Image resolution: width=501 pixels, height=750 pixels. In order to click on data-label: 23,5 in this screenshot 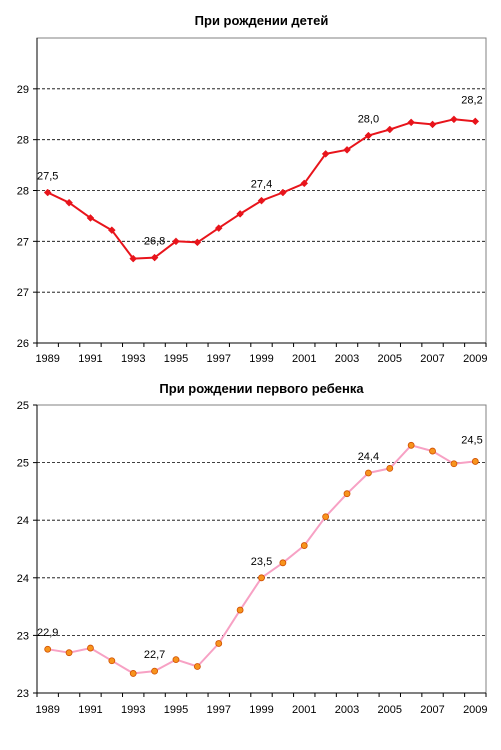, I will do `click(261, 562)`.